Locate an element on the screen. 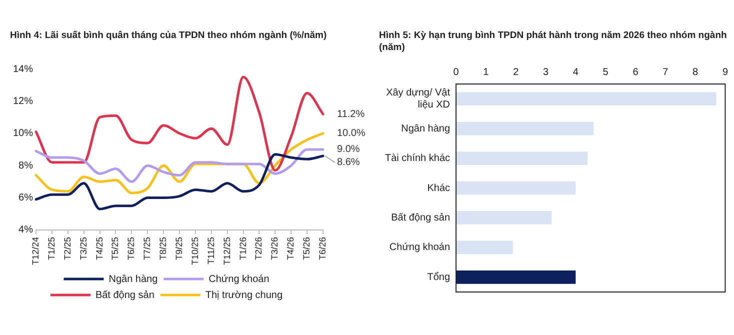  legend-label: Chứng khoán is located at coordinates (239, 279).